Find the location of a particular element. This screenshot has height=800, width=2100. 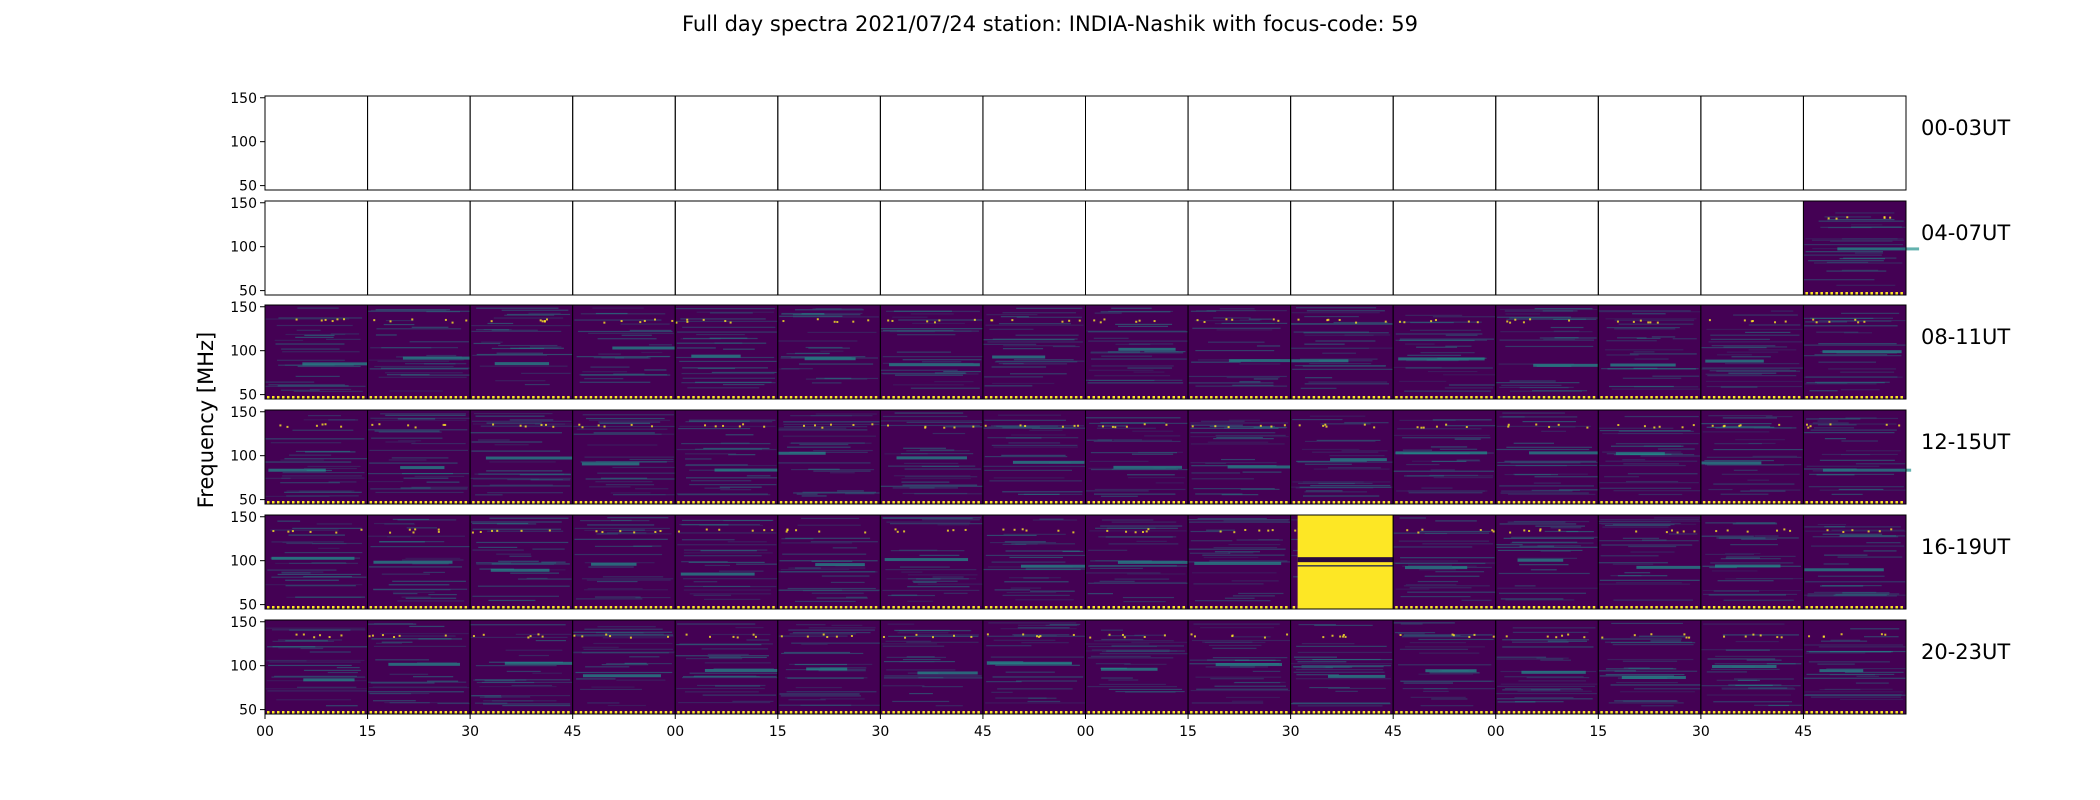

x-tick-label: 15 is located at coordinates (1598, 732).